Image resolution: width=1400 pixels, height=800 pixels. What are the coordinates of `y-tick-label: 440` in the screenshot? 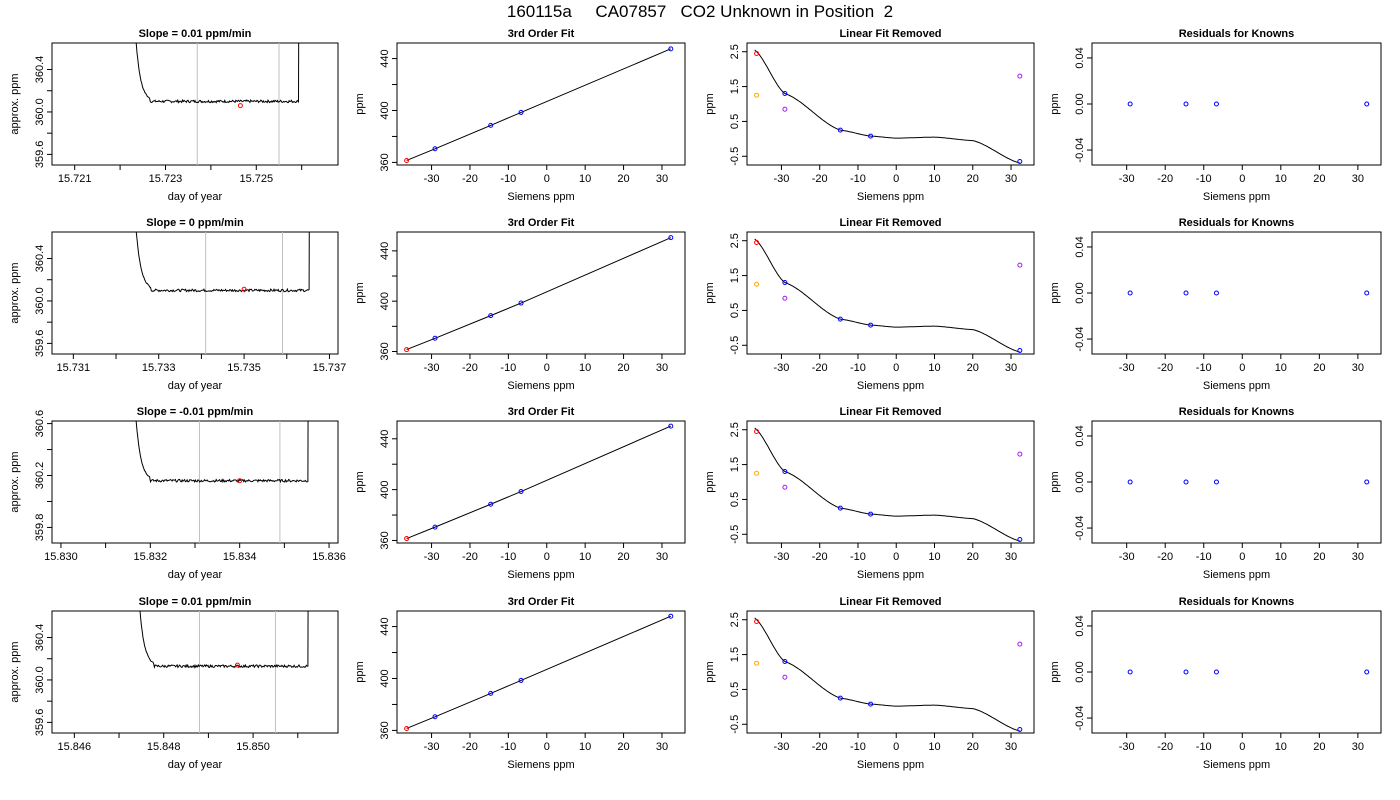 It's located at (385, 439).